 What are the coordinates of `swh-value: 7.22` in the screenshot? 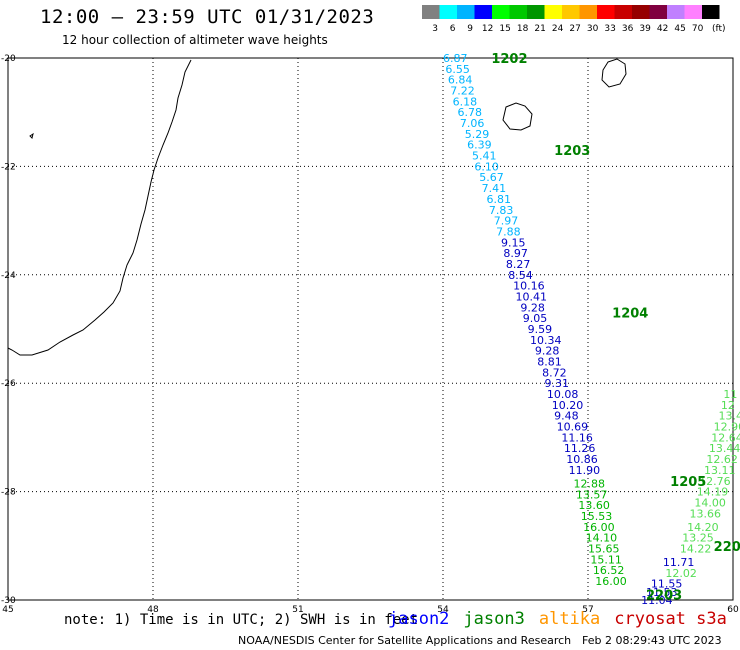 It's located at (462, 91).